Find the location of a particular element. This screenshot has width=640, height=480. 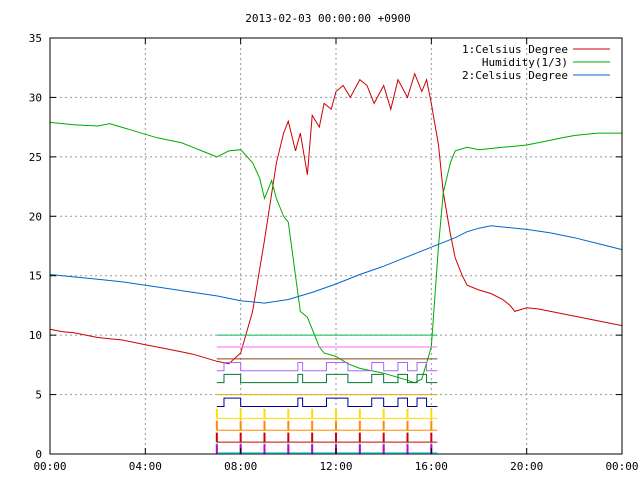

legend-label-2: Humidity(1/3) is located at coordinates (525, 62).